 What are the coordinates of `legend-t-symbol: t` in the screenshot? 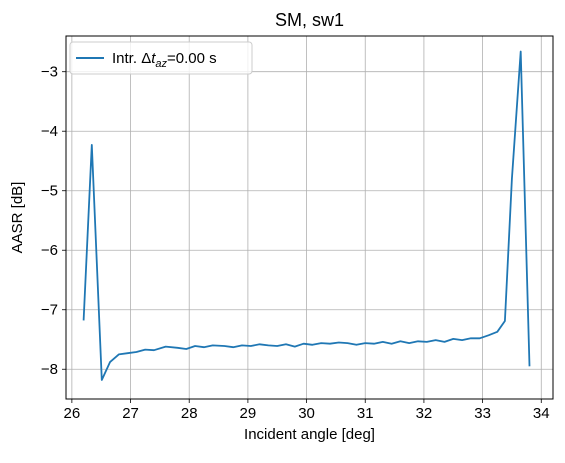 It's located at (153, 58).